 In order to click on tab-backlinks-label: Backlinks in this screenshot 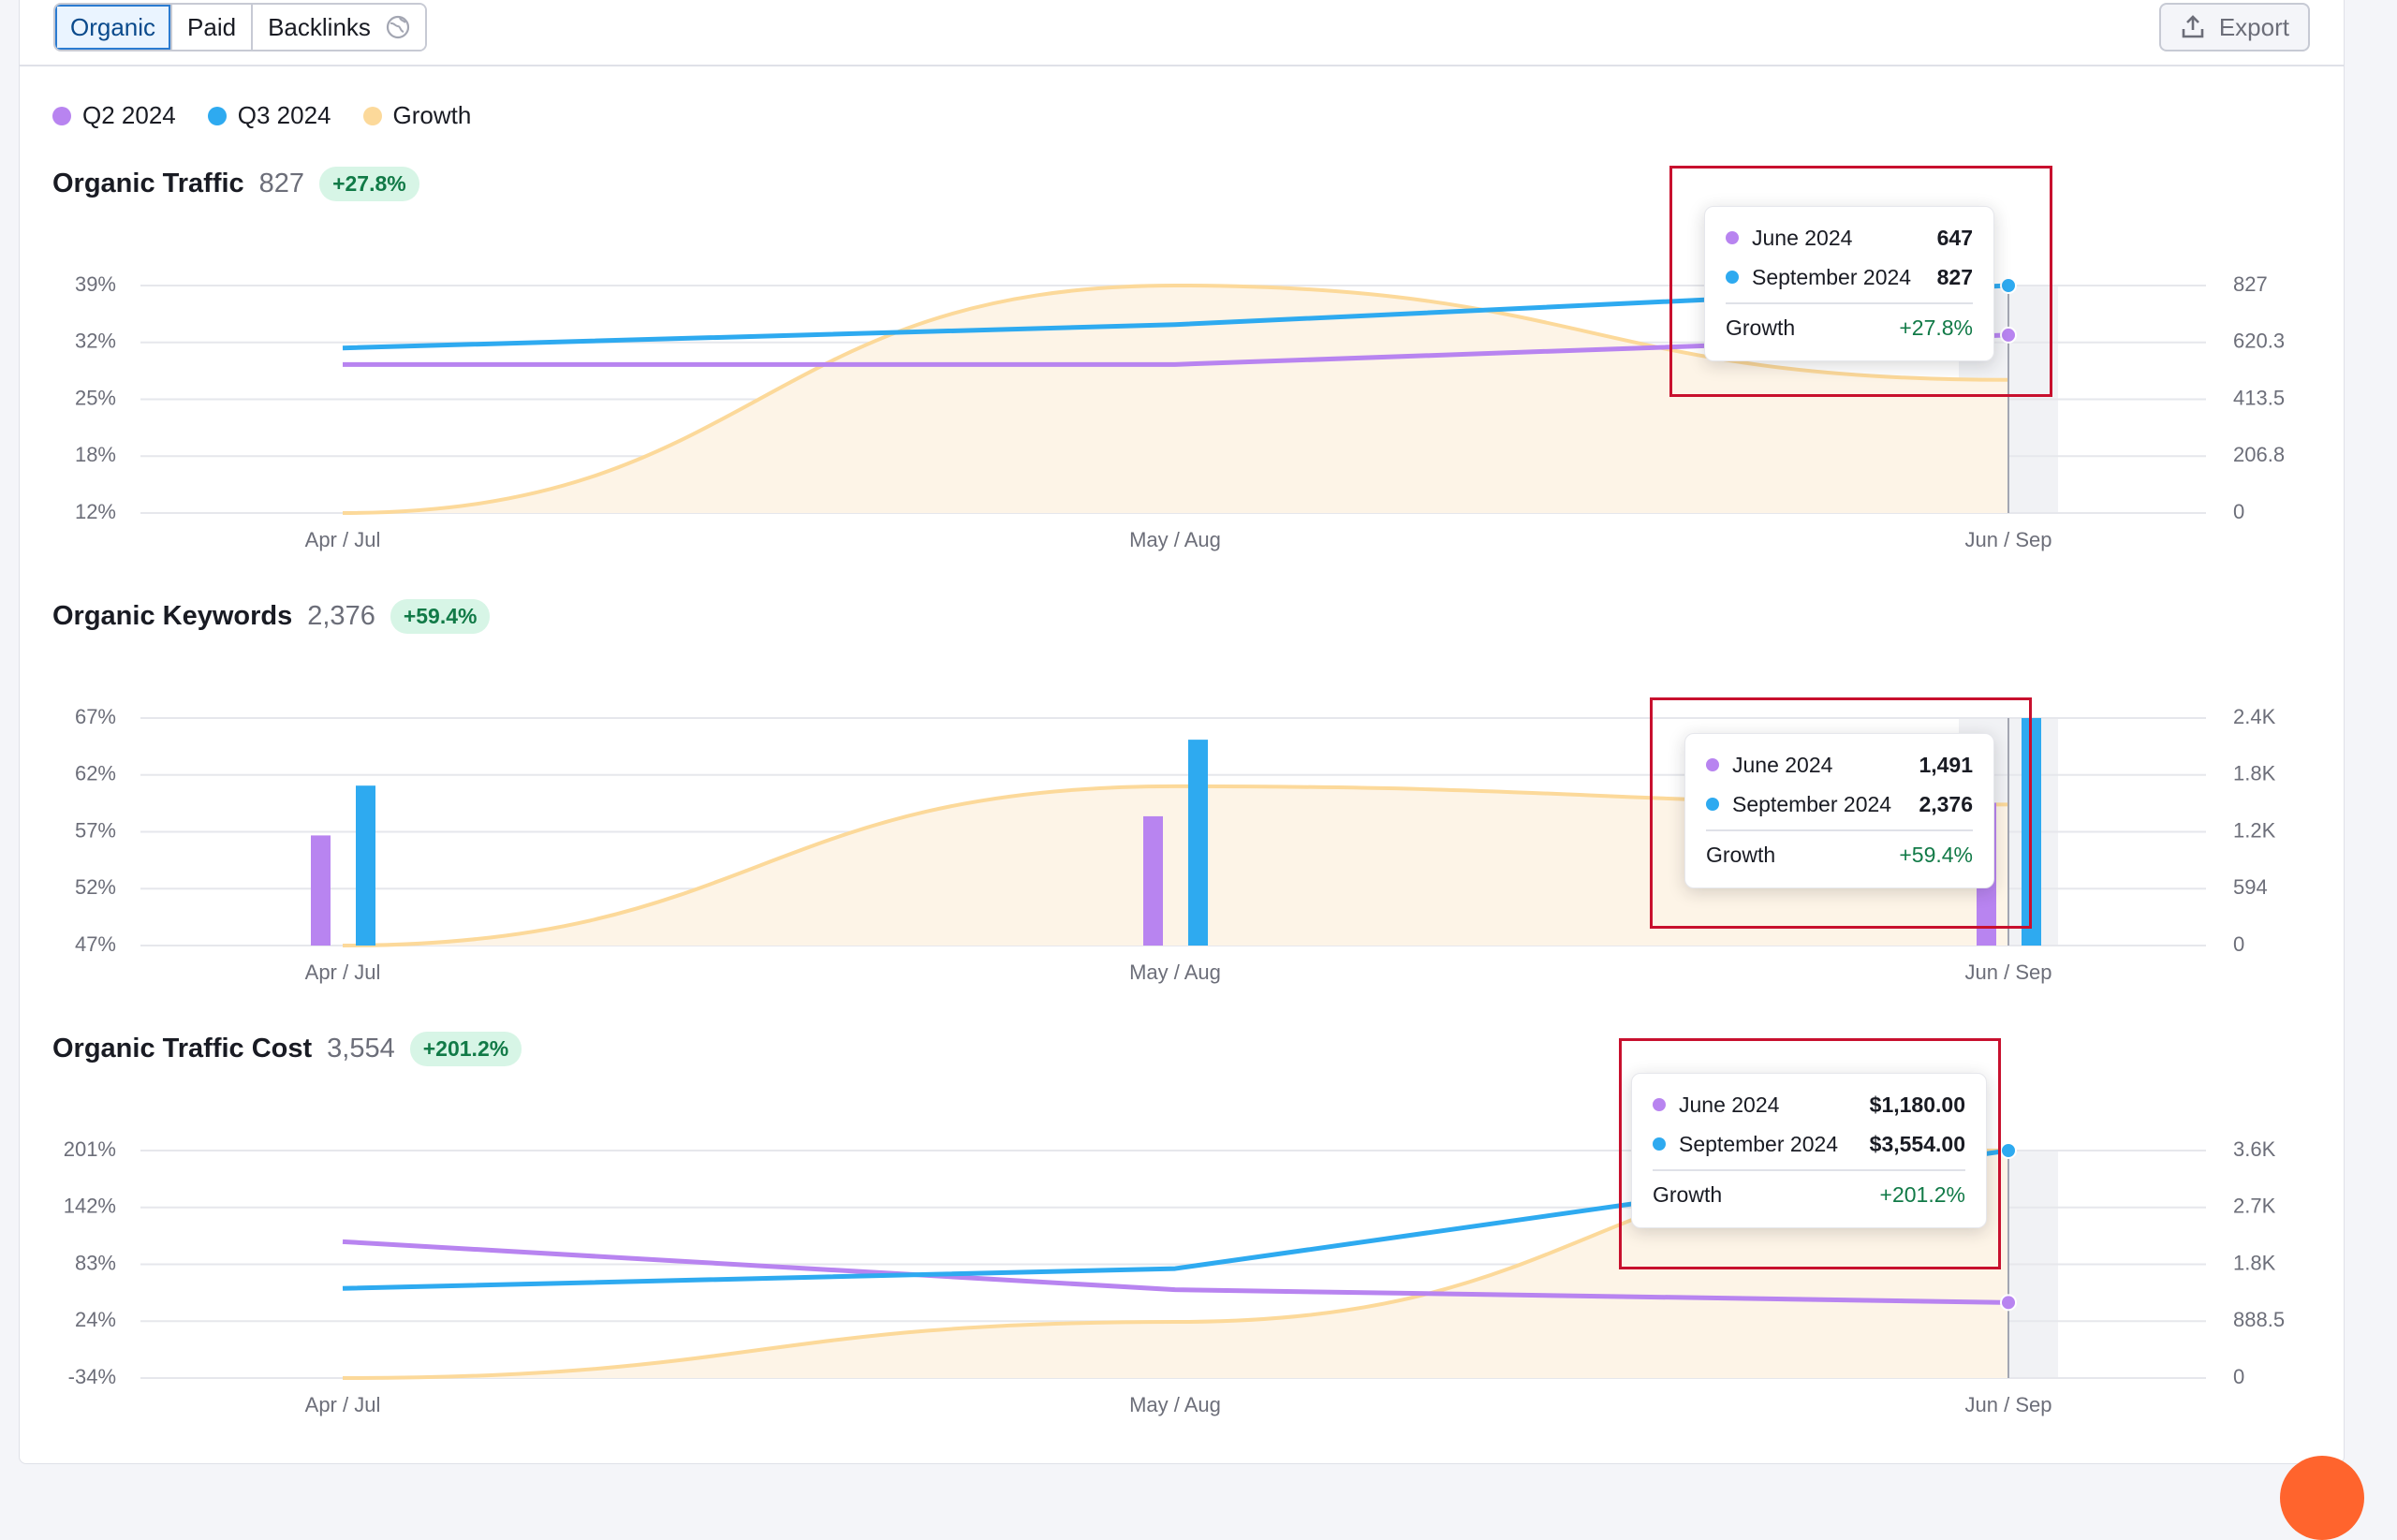, I will do `click(319, 26)`.